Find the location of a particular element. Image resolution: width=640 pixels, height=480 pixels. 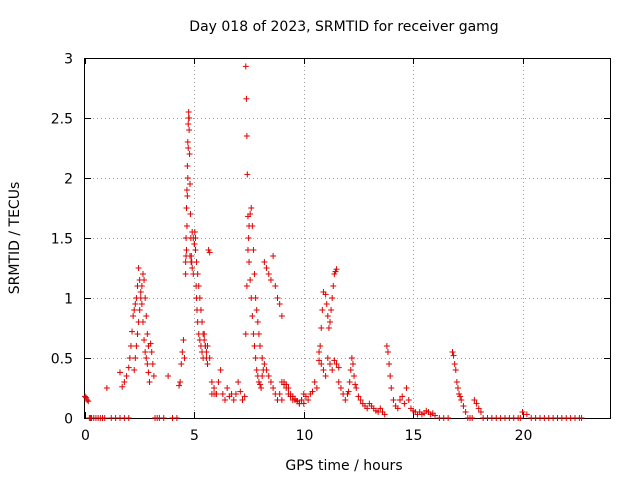

x-tick-label: 5 is located at coordinates (194, 436).